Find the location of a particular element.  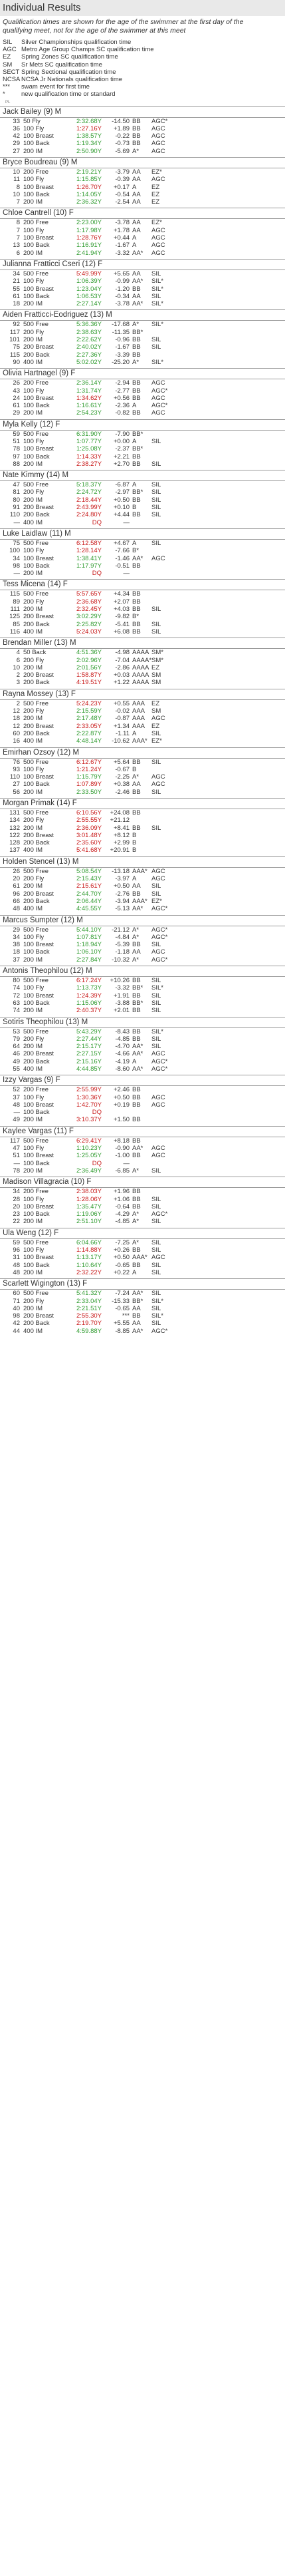

place: 97 is located at coordinates (16, 457).